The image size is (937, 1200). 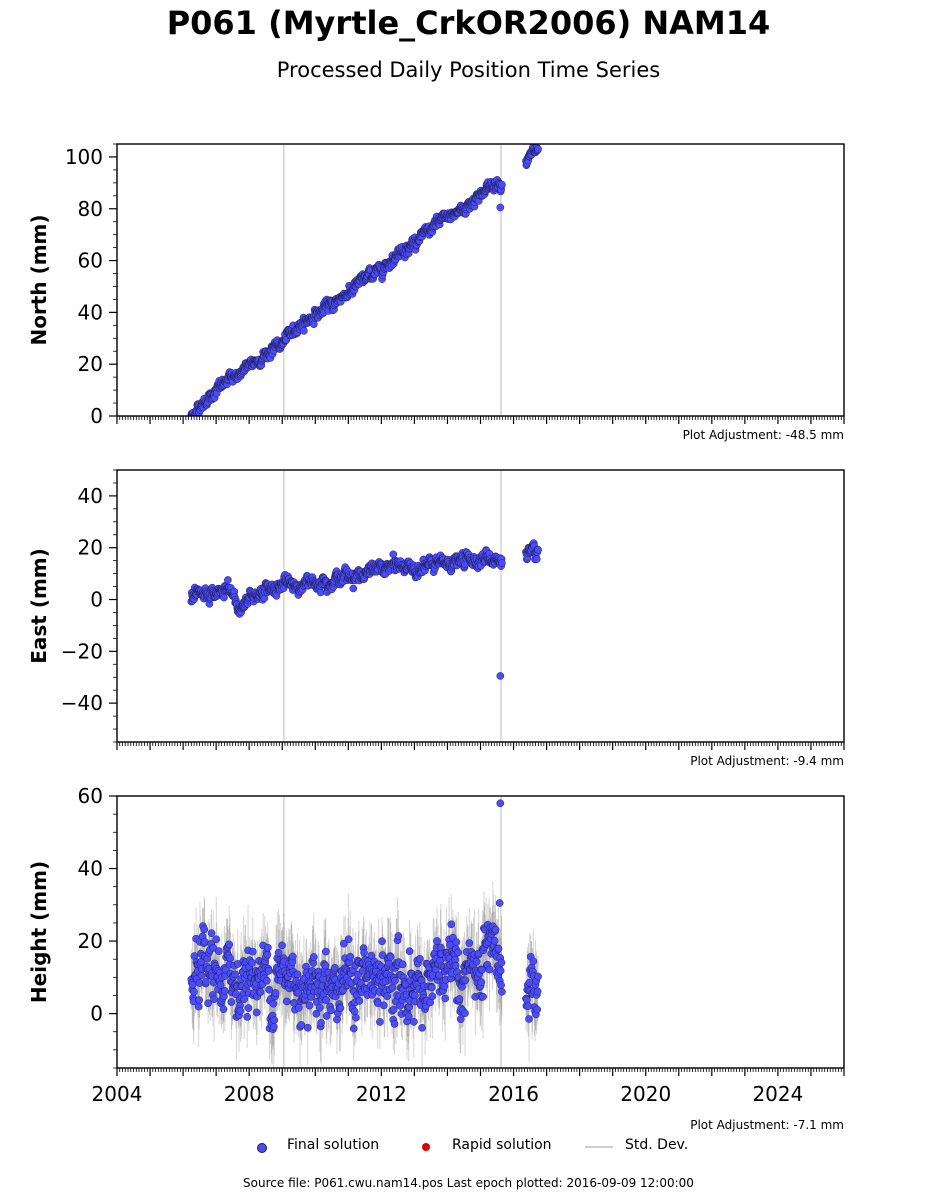 What do you see at coordinates (777, 1094) in the screenshot?
I see `x-tick-label: 2024` at bounding box center [777, 1094].